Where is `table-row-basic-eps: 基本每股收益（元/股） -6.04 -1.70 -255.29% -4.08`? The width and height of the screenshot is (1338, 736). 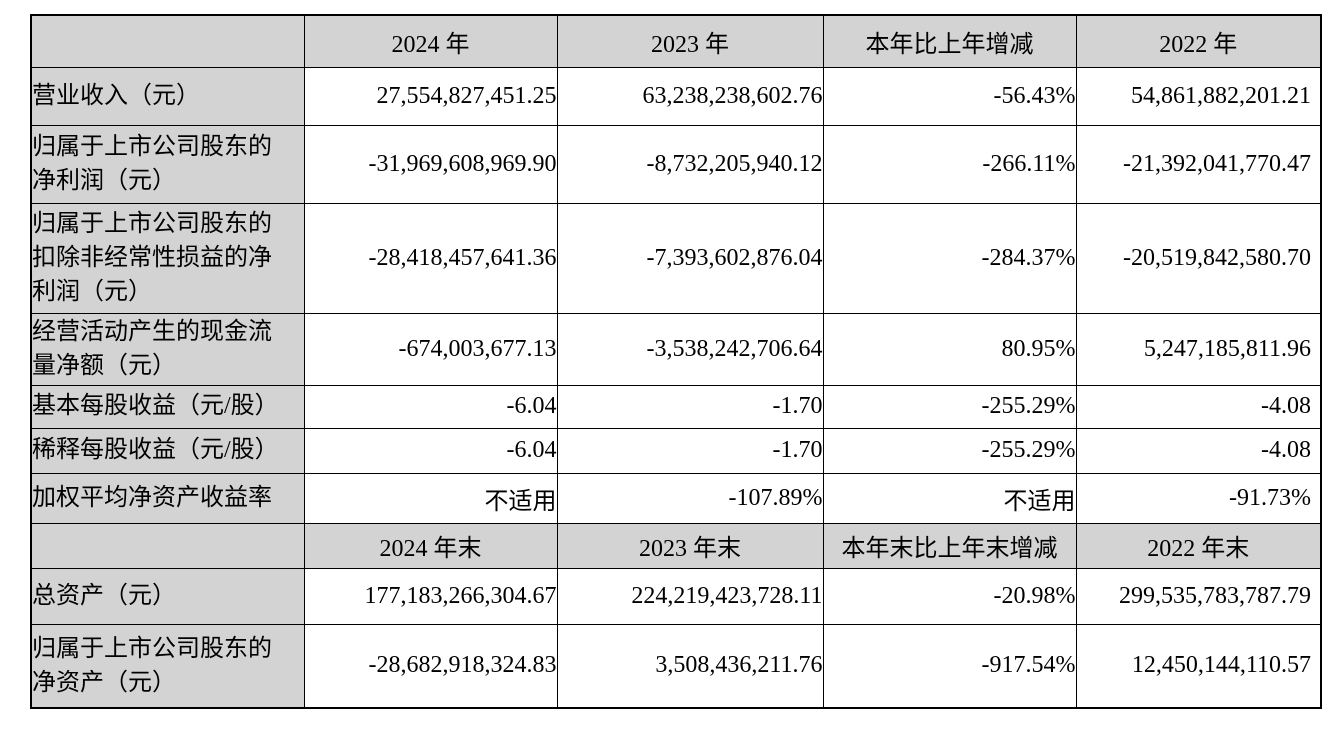 table-row-basic-eps: 基本每股收益（元/股） -6.04 -1.70 -255.29% -4.08 is located at coordinates (676, 406).